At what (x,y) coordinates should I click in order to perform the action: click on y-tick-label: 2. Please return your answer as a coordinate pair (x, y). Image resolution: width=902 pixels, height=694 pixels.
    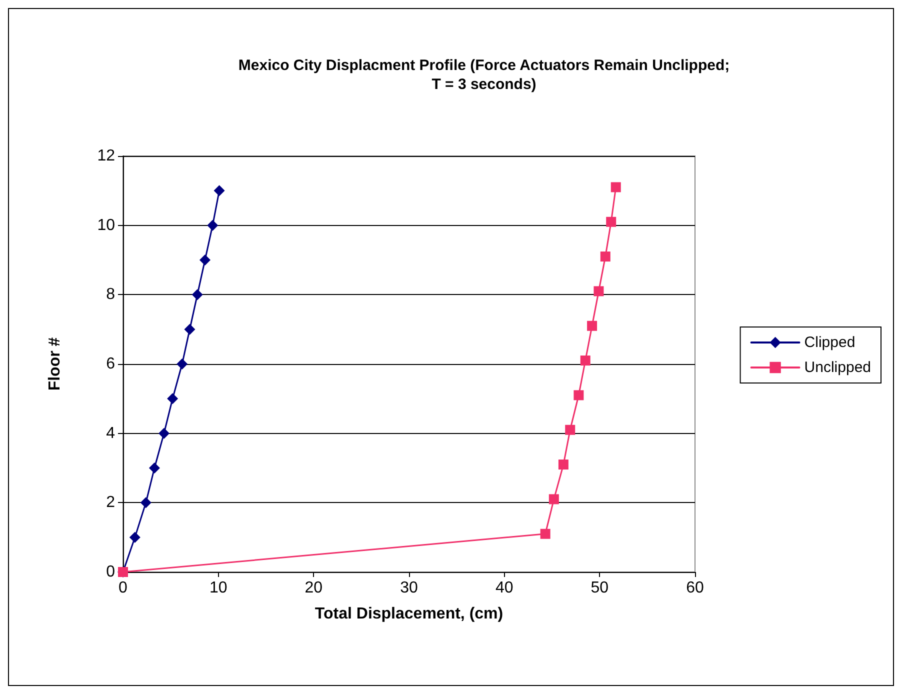
    Looking at the image, I should click on (111, 503).